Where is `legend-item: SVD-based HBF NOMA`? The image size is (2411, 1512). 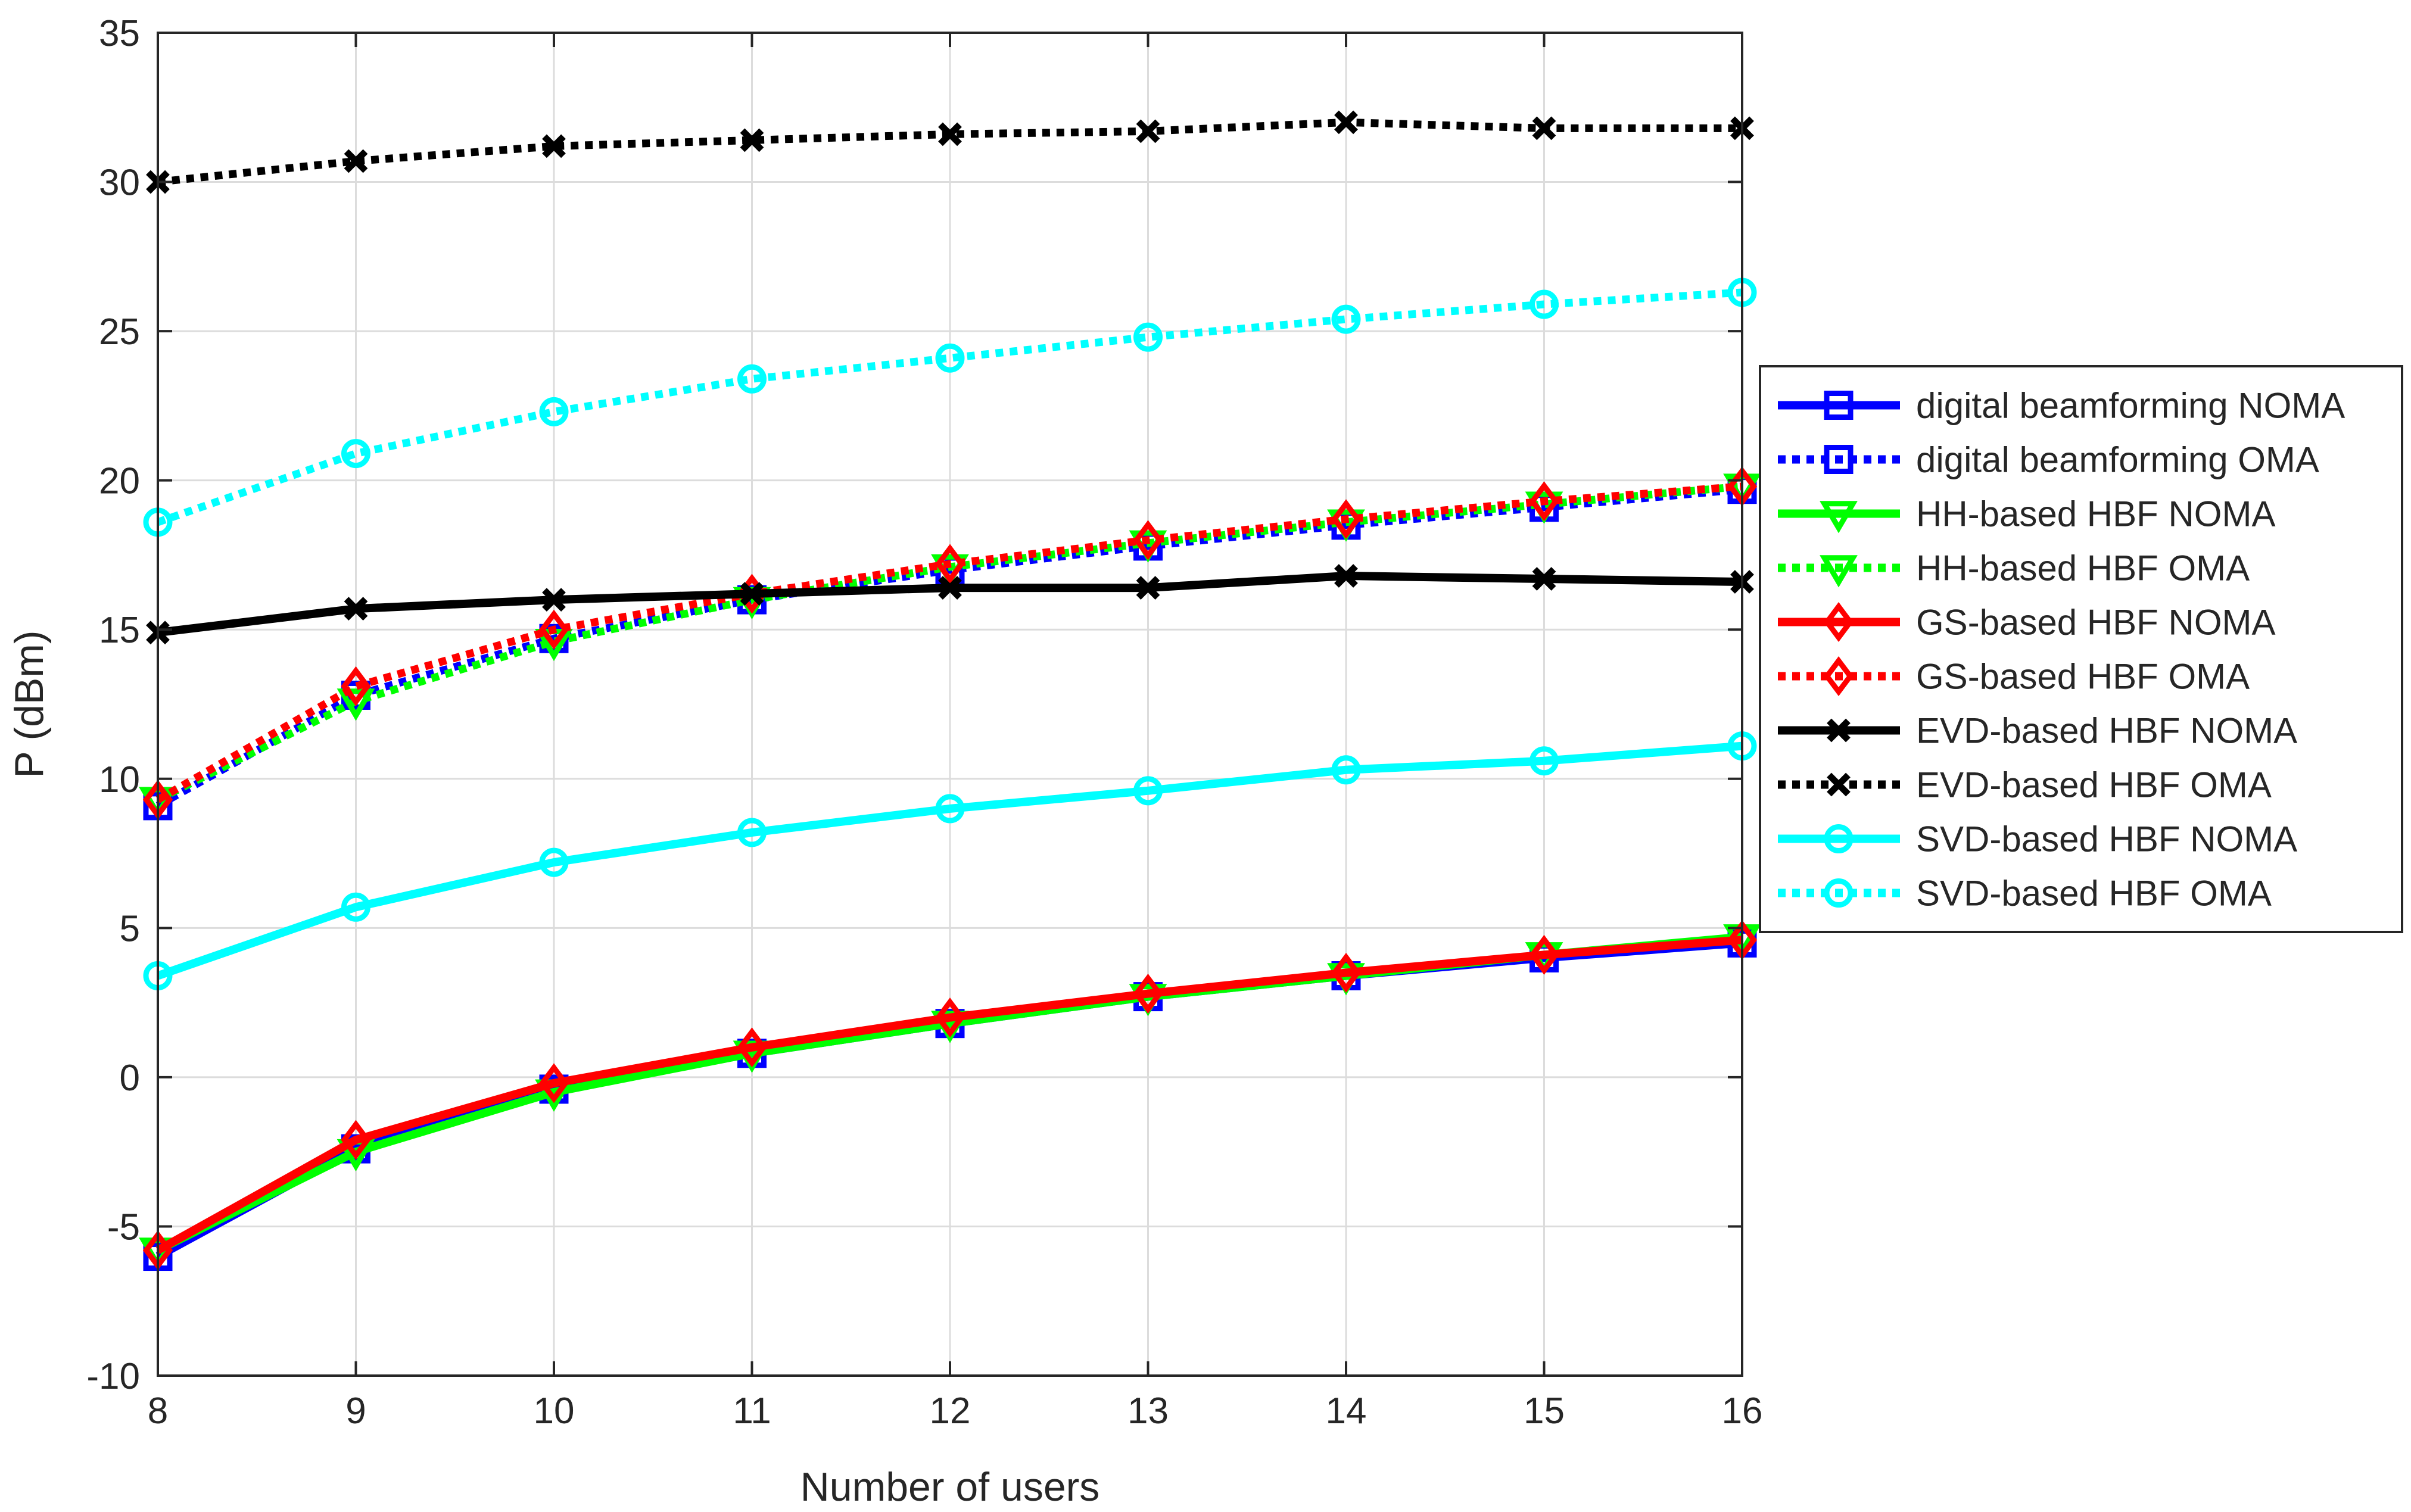
legend-item: SVD-based HBF NOMA is located at coordinates (2037, 839).